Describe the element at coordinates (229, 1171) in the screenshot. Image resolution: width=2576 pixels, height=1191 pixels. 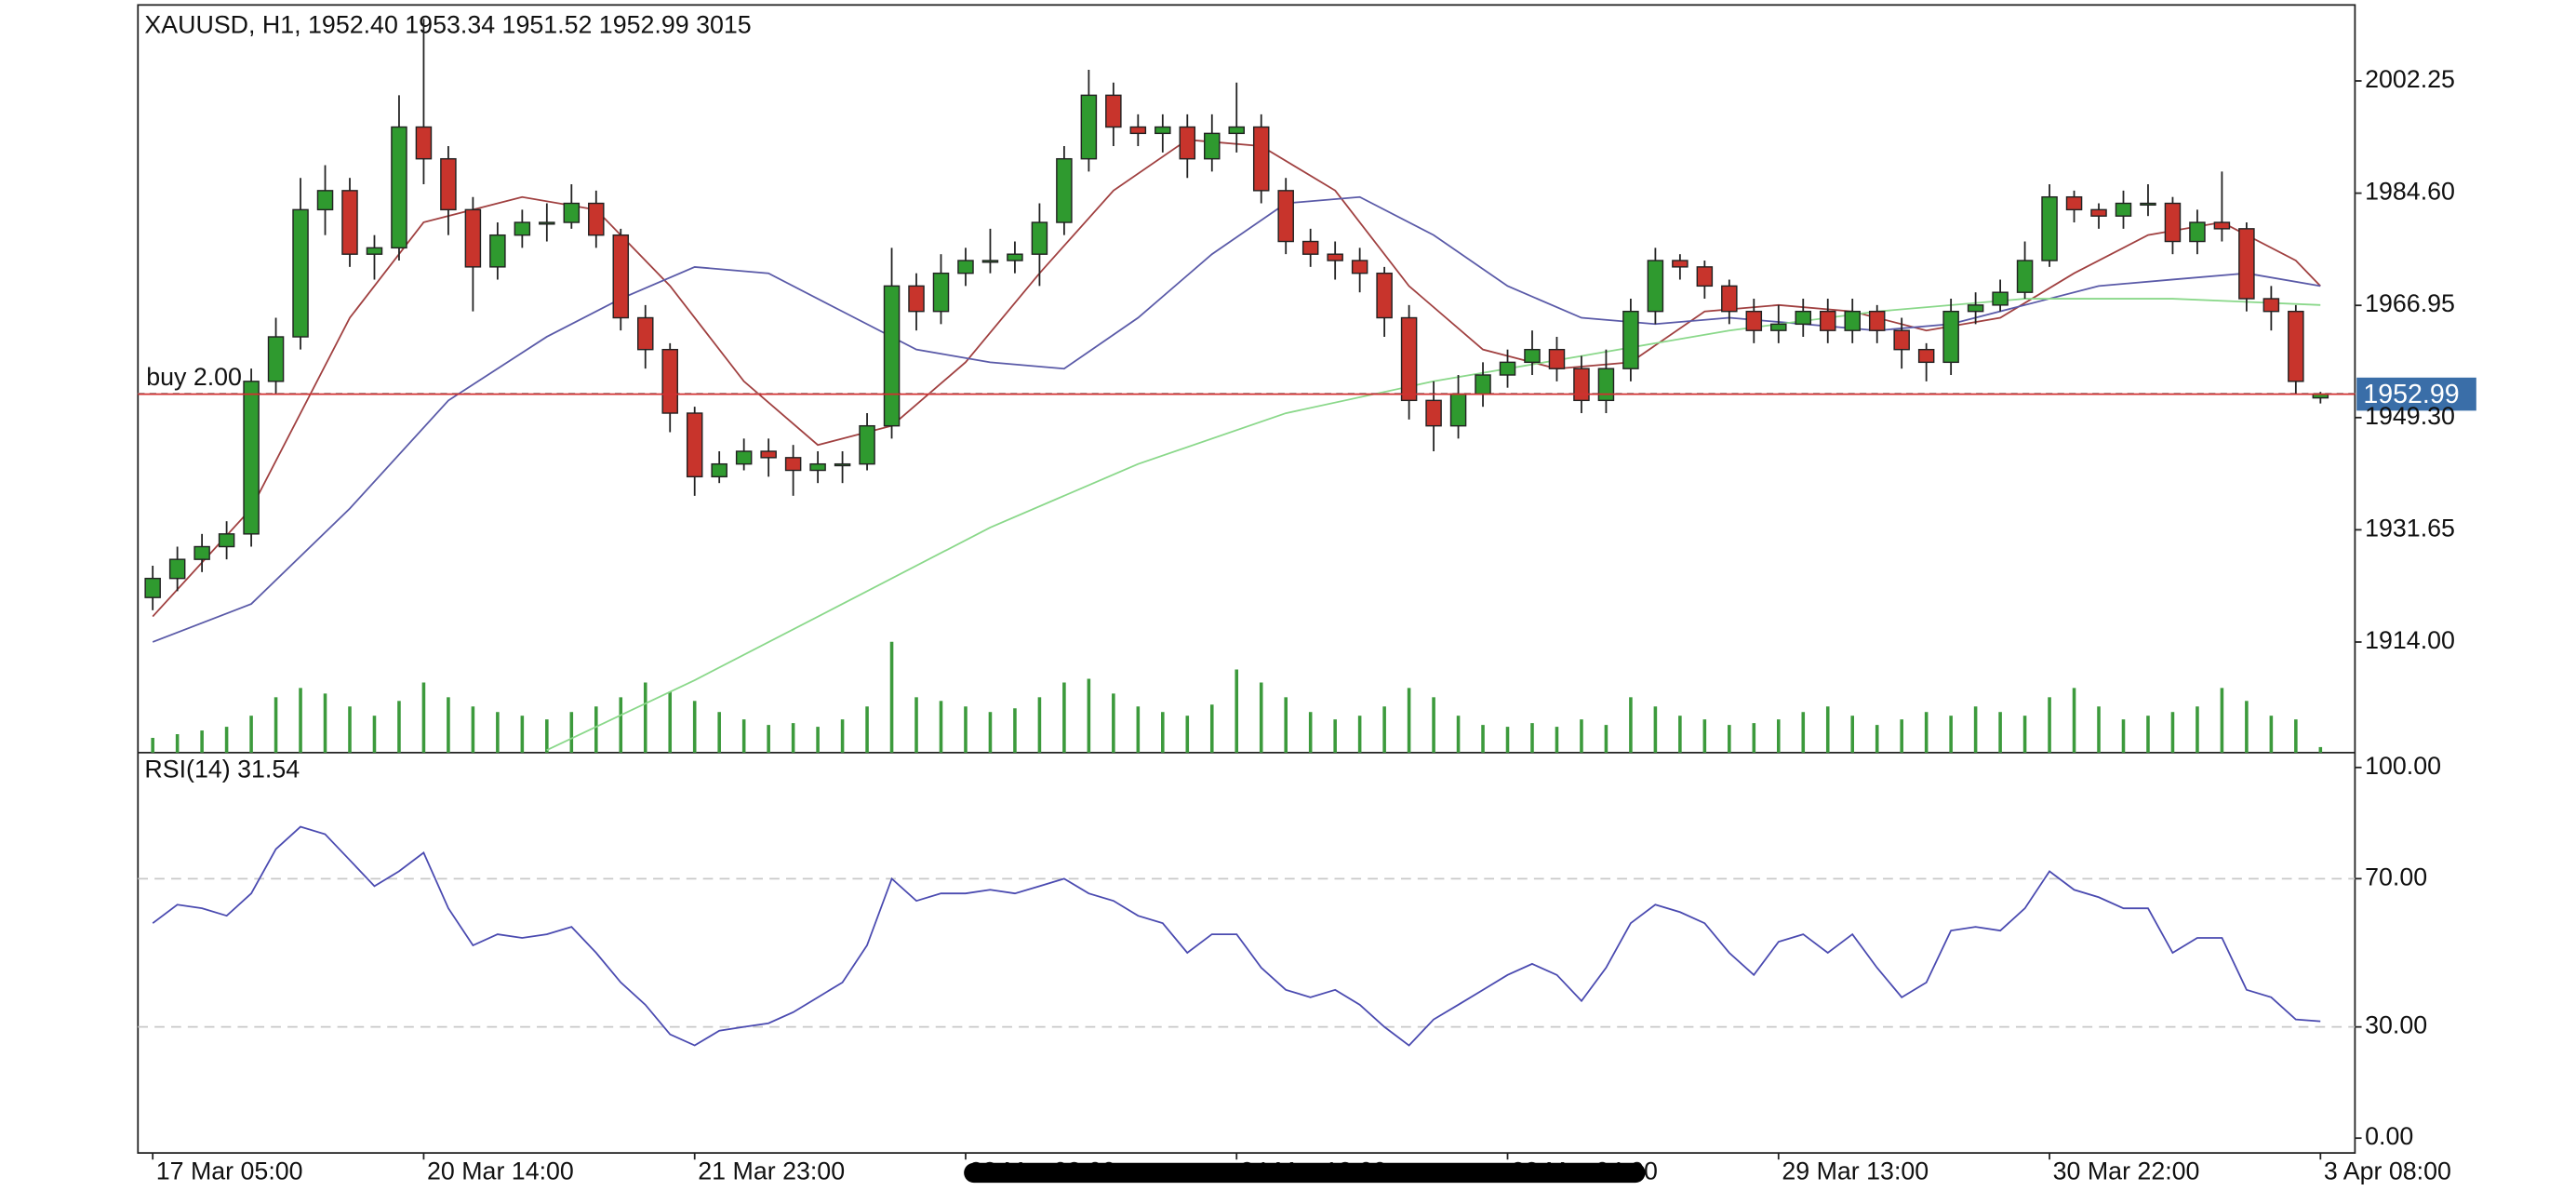
I see `x-tick-label: 17 Mar 05:00` at that location.